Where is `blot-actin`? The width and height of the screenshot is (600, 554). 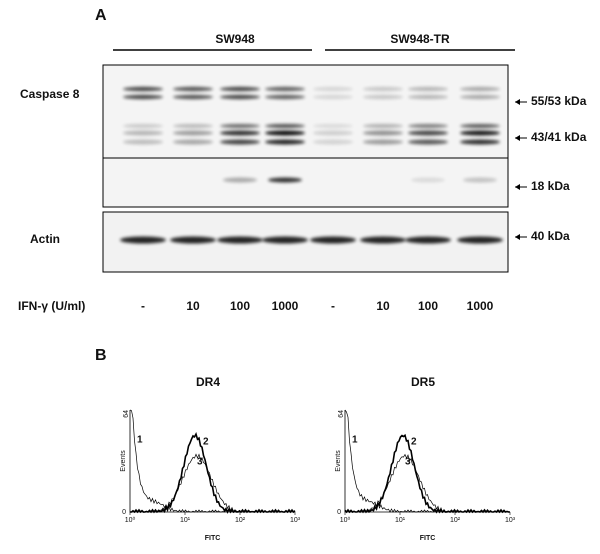 blot-actin is located at coordinates (305, 242).